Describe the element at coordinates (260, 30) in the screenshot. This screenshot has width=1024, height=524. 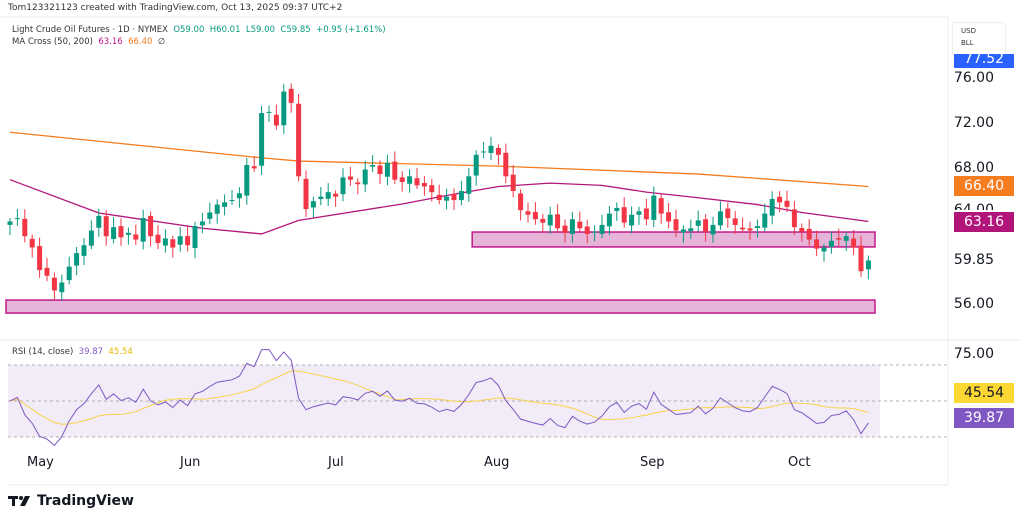
I see `low-value: L59.00` at that location.